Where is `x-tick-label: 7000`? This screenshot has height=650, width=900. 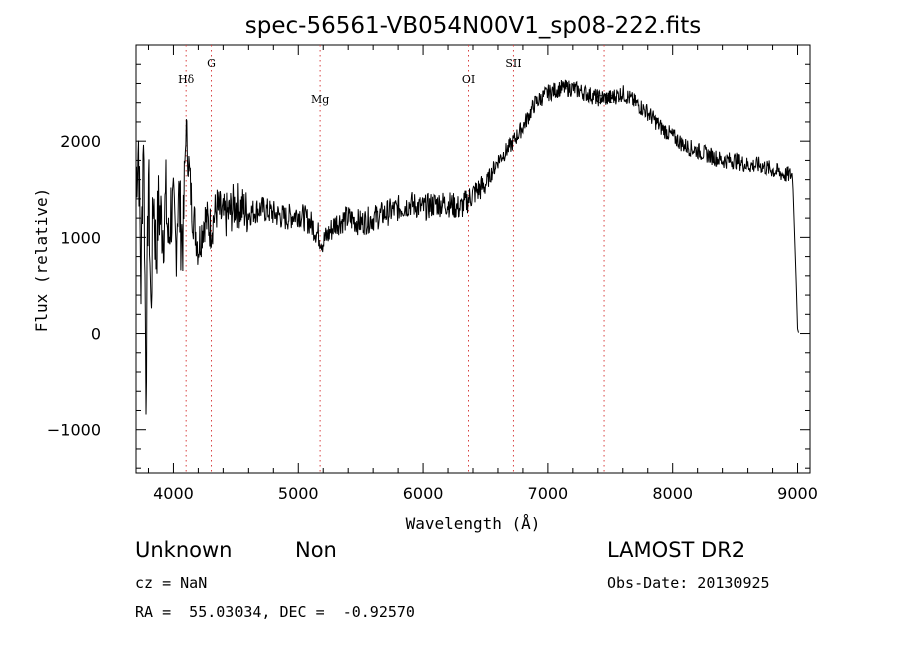 x-tick-label: 7000 is located at coordinates (548, 493).